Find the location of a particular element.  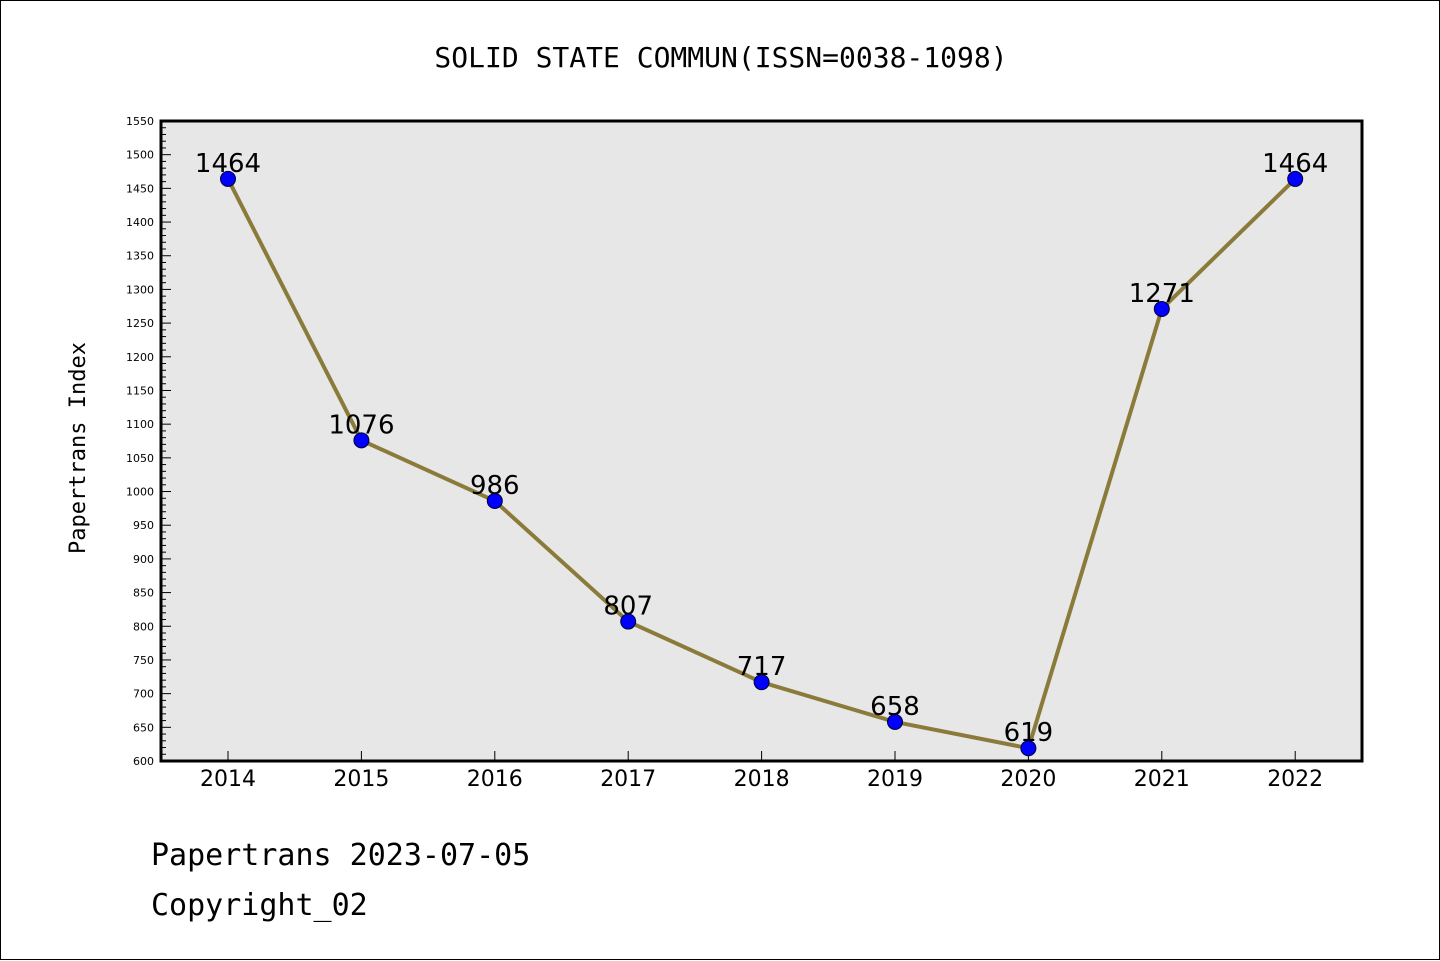

data-label: 807 is located at coordinates (628, 607).